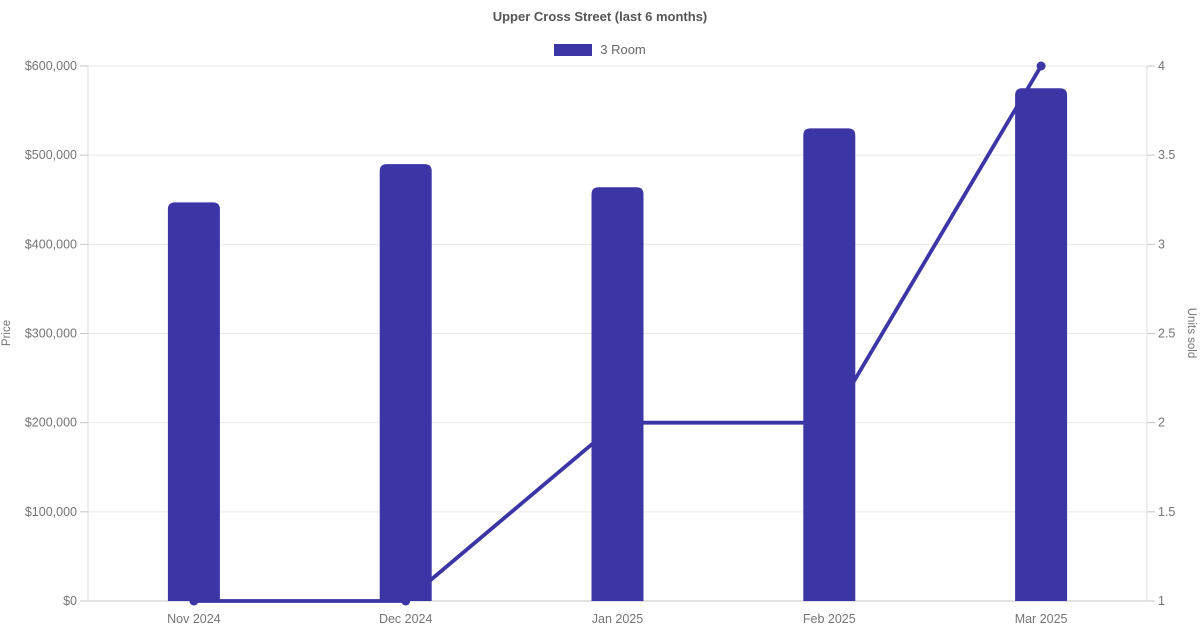 The image size is (1200, 630). What do you see at coordinates (194, 619) in the screenshot?
I see `x-axis-label: Nov 2024` at bounding box center [194, 619].